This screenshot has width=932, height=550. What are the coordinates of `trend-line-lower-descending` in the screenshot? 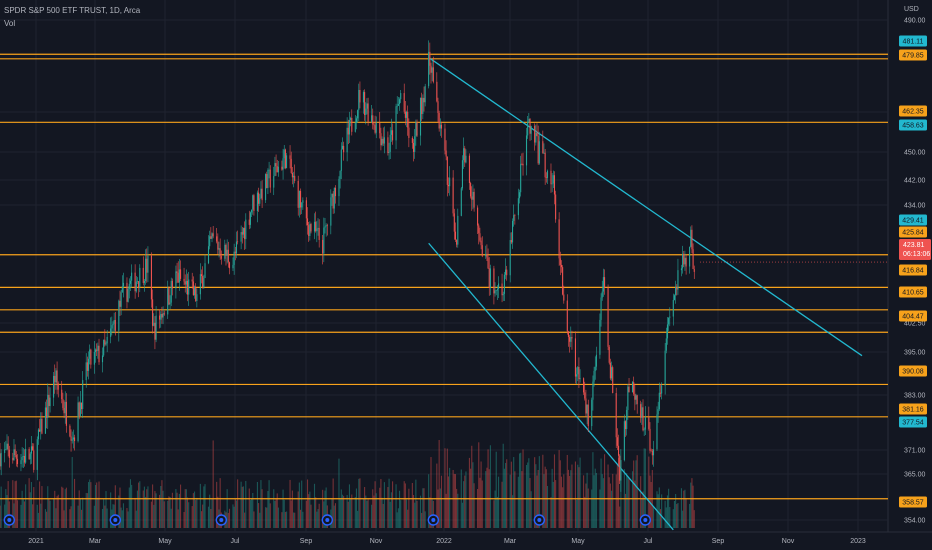 It's located at (551, 386).